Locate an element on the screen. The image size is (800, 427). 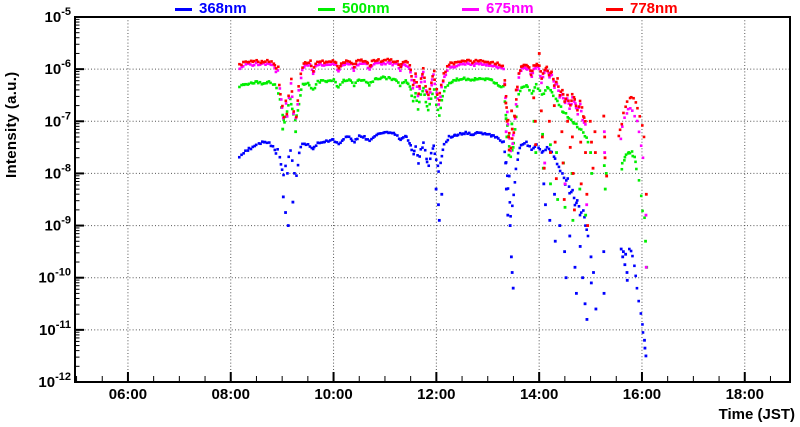
x-tick-label: 10:00 is located at coordinates (333, 394).